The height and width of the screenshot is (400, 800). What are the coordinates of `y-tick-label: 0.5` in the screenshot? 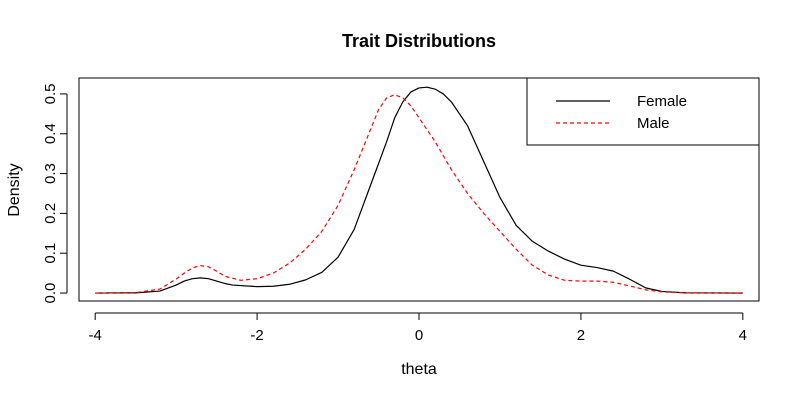 It's located at (50, 93).